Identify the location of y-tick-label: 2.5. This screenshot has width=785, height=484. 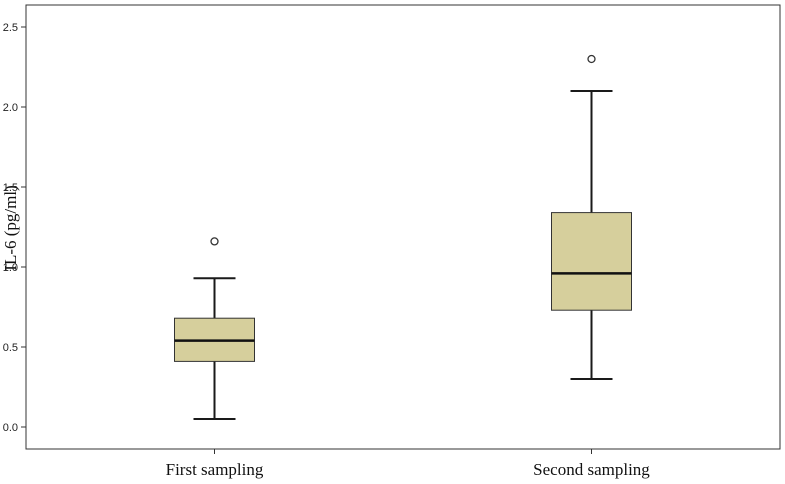
(10, 28).